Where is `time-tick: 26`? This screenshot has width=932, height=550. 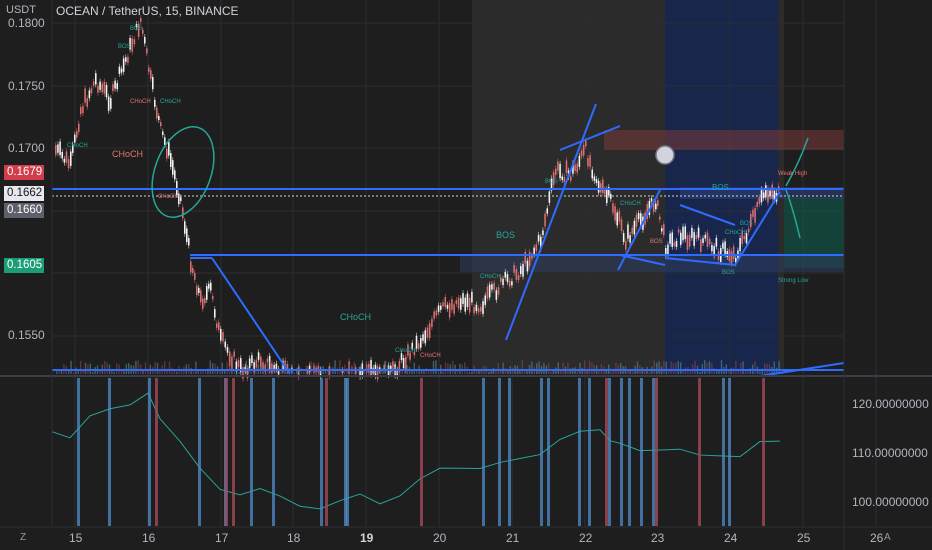
time-tick: 26 is located at coordinates (877, 538).